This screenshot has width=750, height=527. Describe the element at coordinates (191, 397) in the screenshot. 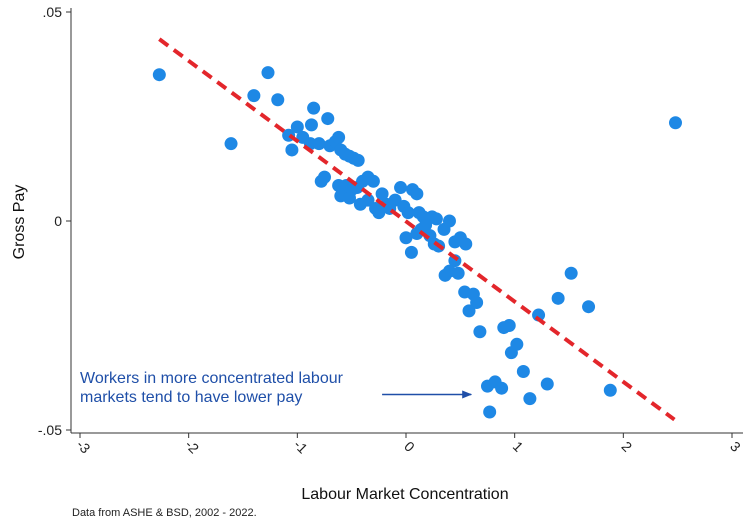

I see `annotation-line-2: markets tend to have lower pay` at that location.